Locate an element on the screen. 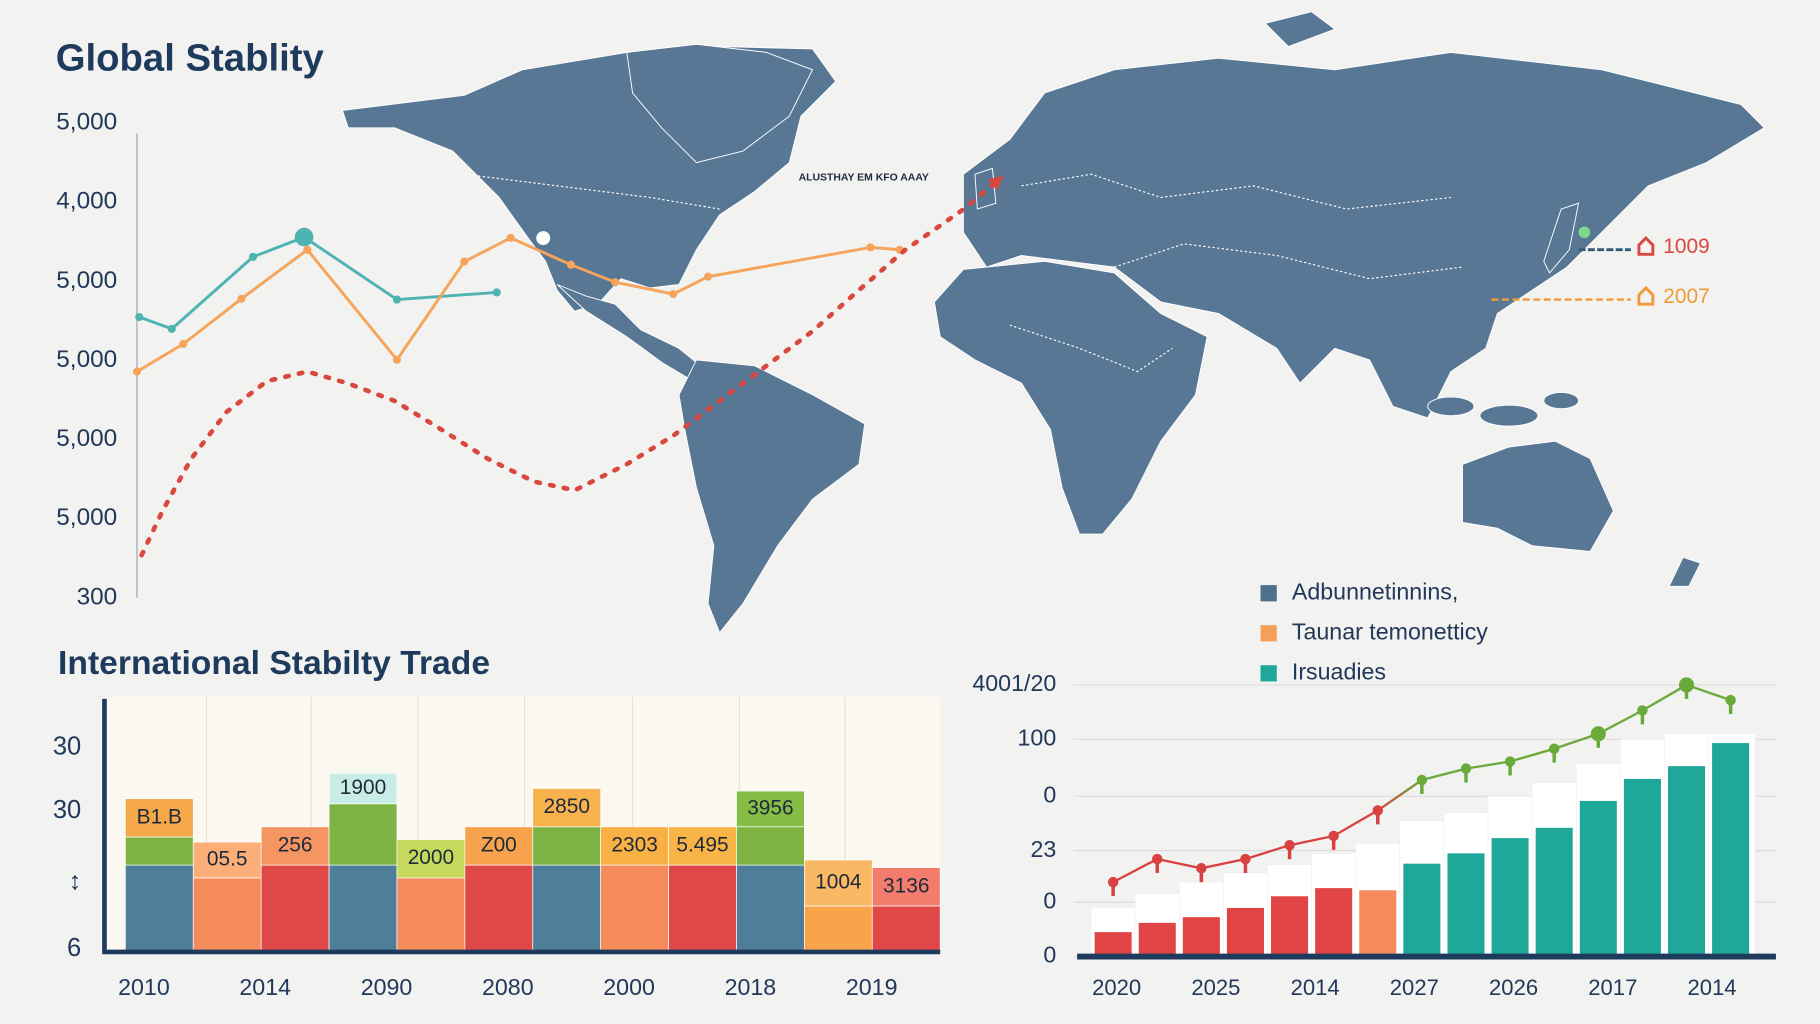 This screenshot has height=1024, width=1820. y-tick-label: 300 is located at coordinates (97, 596).